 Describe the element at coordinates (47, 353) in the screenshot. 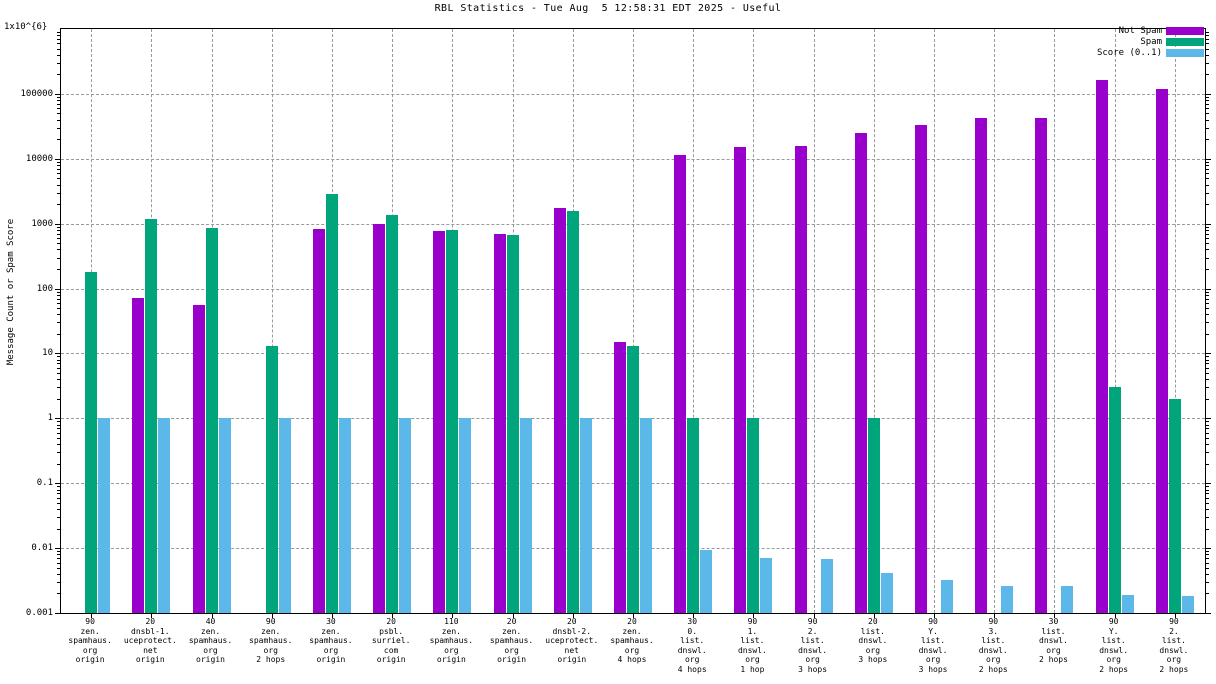

I see `y-axis-tick-label: 10` at that location.